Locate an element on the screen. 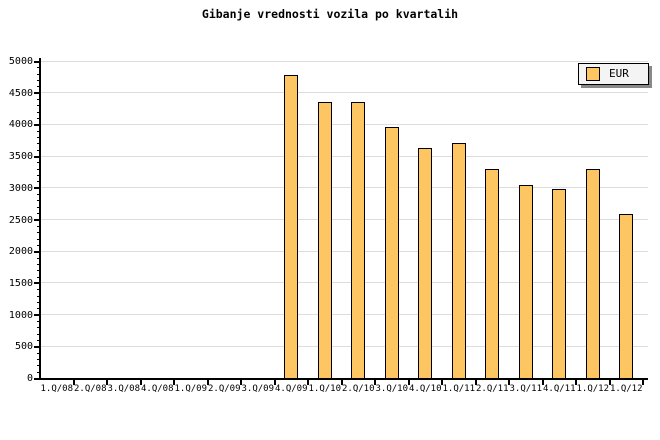  y-axis-label: 4000 is located at coordinates (20, 125).